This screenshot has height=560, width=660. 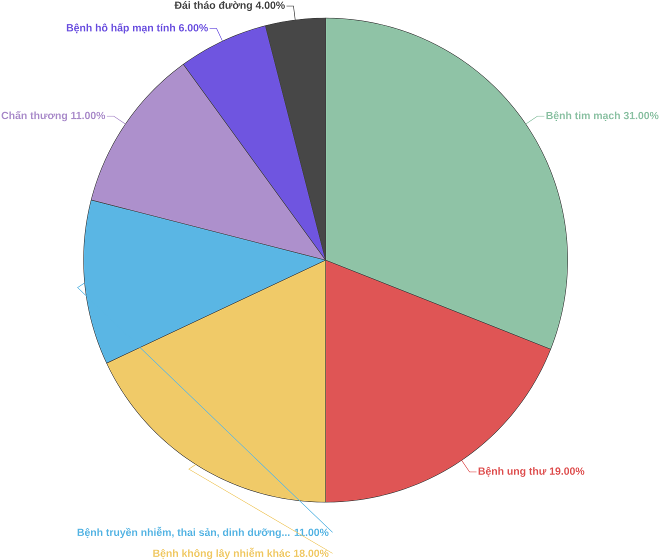 I want to click on data-label: 6.00%, so click(x=193, y=28).